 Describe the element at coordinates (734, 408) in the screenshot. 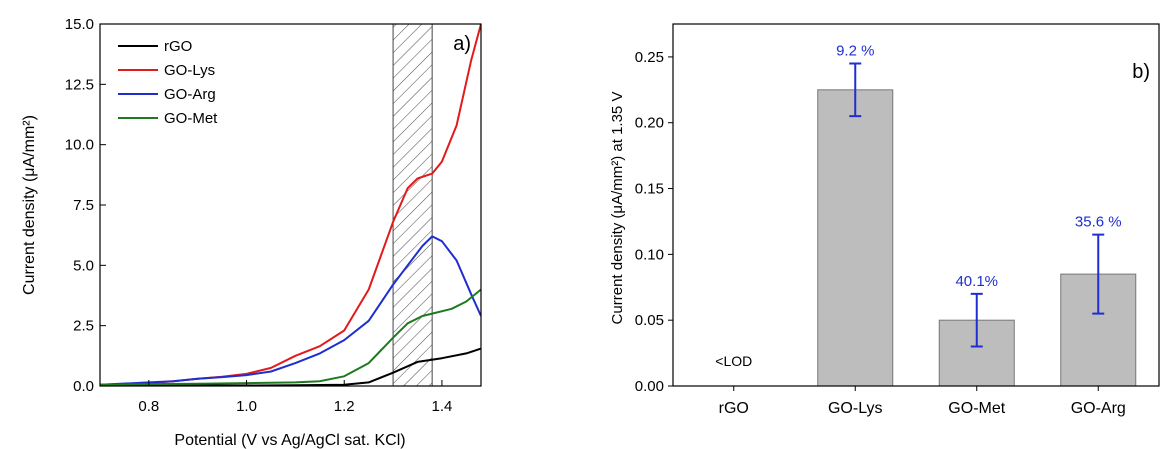

I see `category-label-rgo: rGO` at that location.